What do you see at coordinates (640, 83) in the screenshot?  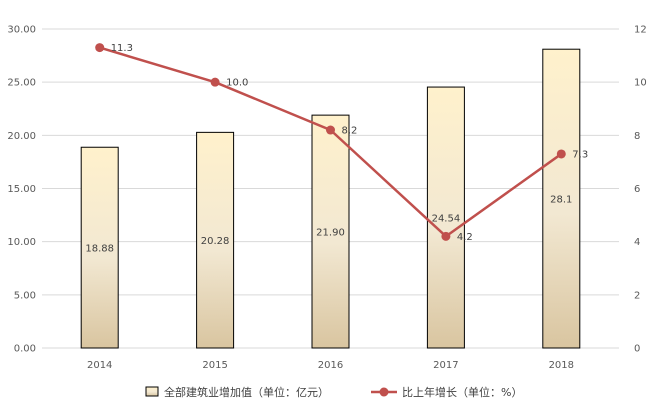 I see `right-tick-label: 10` at bounding box center [640, 83].